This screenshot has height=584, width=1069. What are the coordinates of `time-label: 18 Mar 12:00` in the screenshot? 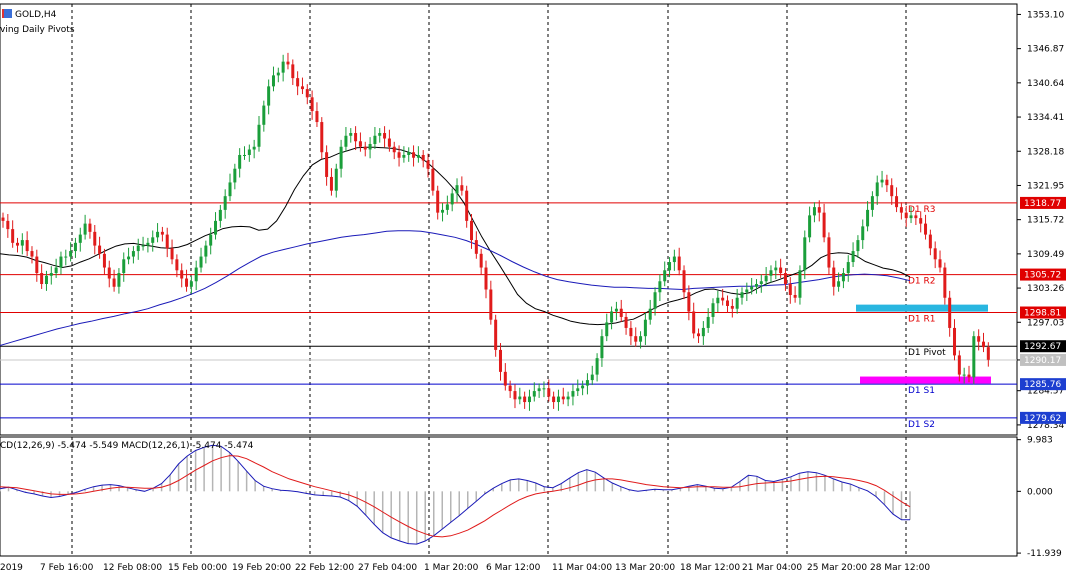 It's located at (710, 568).